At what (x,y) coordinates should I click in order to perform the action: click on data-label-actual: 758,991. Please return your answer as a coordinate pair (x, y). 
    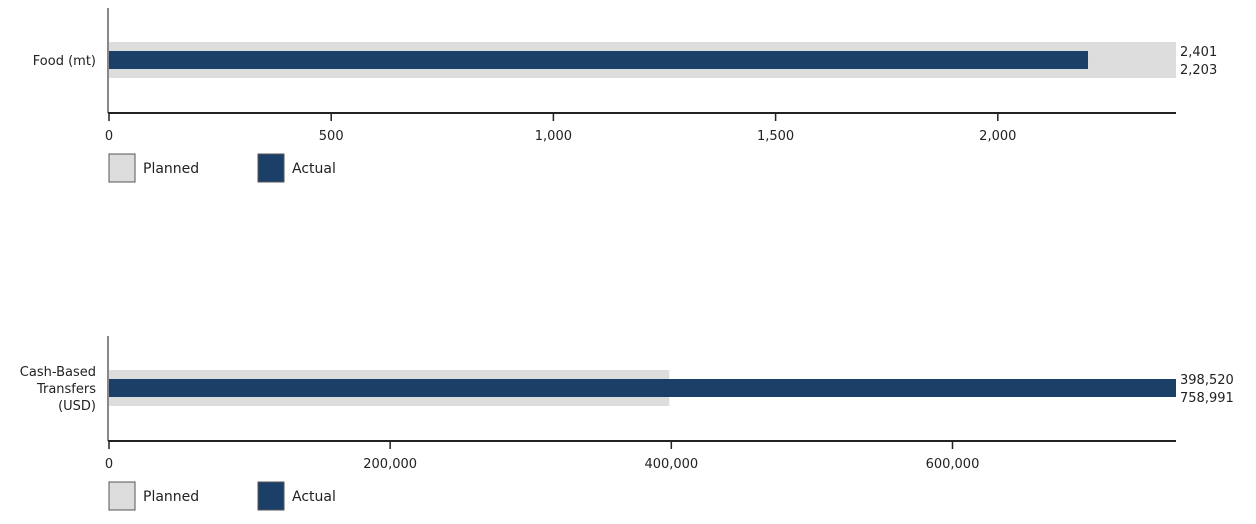
    Looking at the image, I should click on (1207, 398).